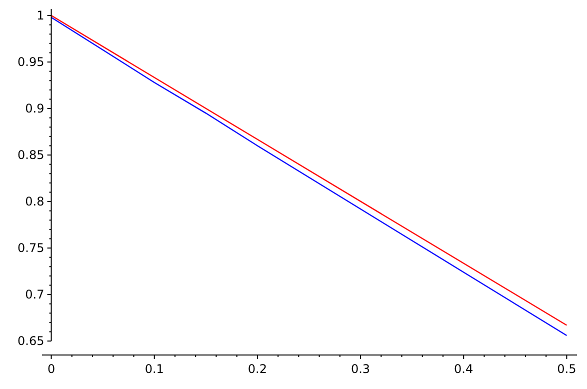  What do you see at coordinates (40, 15) in the screenshot?
I see `y-tick-label: 1` at bounding box center [40, 15].